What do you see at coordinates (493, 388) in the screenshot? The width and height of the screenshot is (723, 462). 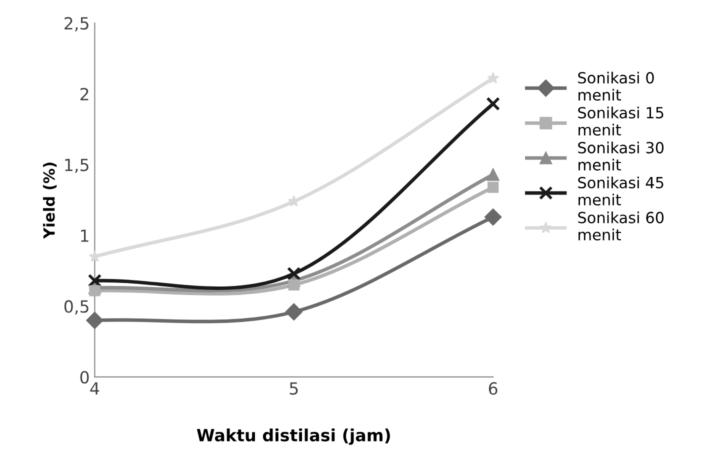 I see `x-tick-label: 6` at bounding box center [493, 388].